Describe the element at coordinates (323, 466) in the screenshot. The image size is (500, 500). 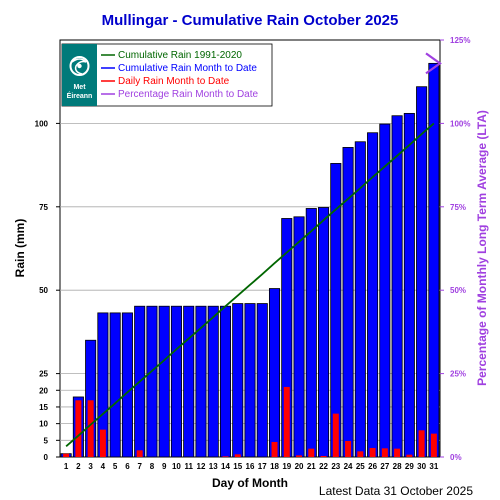
I see `x-tick-label: 22` at that location.